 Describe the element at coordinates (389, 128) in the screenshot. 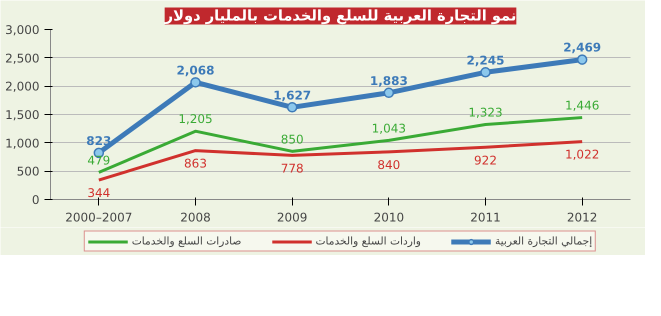

I see `data-label: 1,043` at that location.